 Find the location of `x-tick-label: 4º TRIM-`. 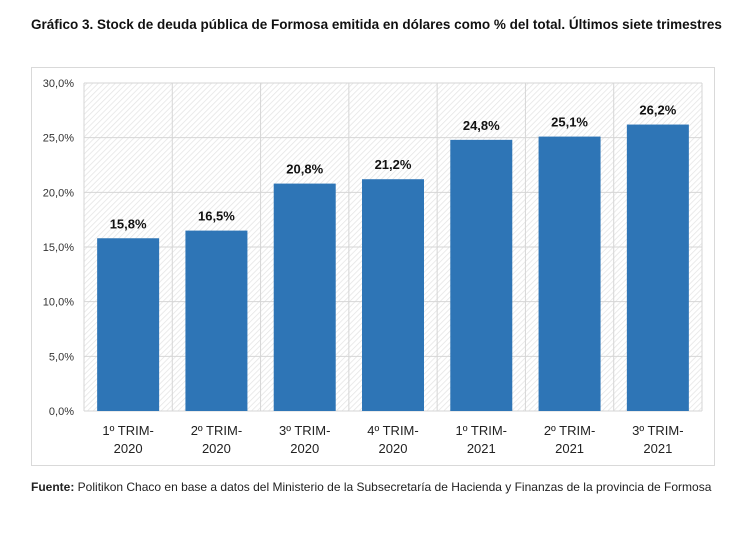

x-tick-label: 4º TRIM- is located at coordinates (392, 430).